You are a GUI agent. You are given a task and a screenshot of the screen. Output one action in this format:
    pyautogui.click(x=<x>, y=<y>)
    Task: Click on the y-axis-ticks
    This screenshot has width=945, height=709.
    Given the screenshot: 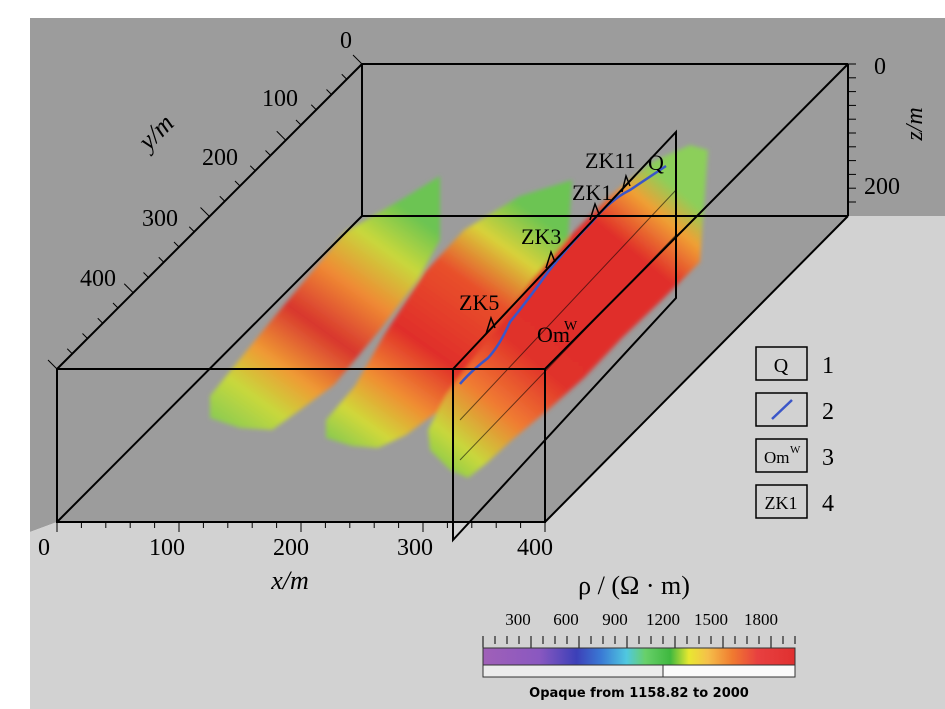 What is the action you would take?
    pyautogui.click(x=205, y=212)
    